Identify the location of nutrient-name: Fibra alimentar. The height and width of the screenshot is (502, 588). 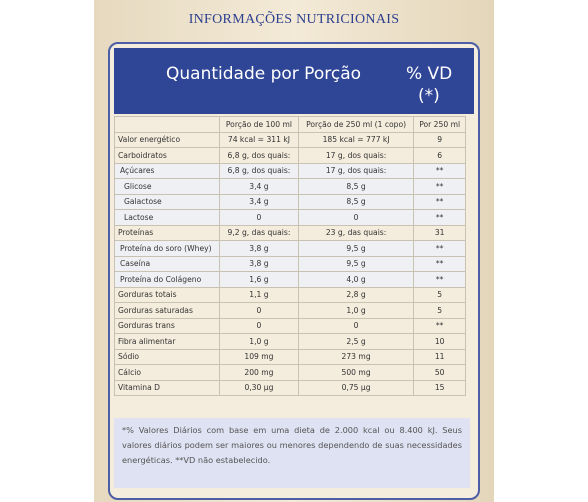
(167, 341).